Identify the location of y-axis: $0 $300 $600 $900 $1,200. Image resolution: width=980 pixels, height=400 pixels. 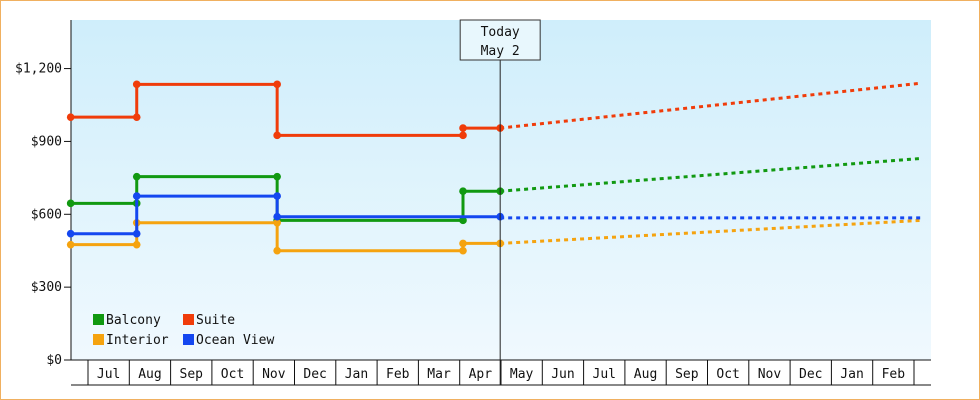
(43, 194).